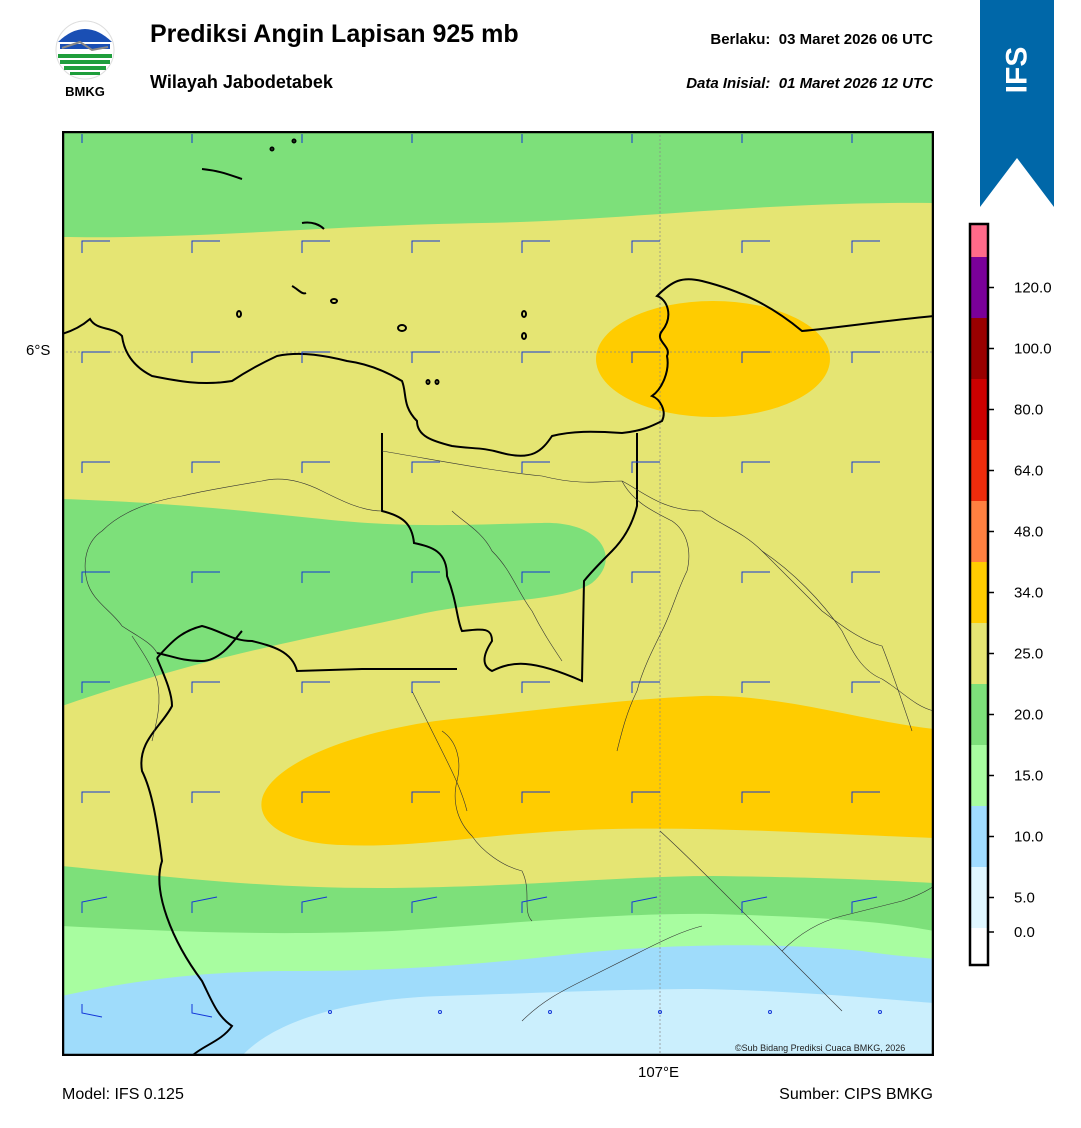 The image size is (1081, 1128). What do you see at coordinates (855, 39) in the screenshot?
I see `valid-value: 03 Maret 2026 06 UTC` at bounding box center [855, 39].